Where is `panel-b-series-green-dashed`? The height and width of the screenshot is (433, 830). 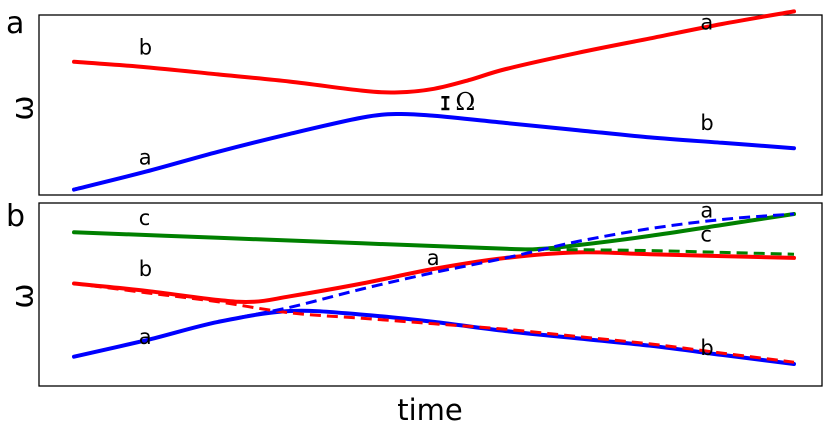
panel-b-series-green-dashed is located at coordinates (434, 243).